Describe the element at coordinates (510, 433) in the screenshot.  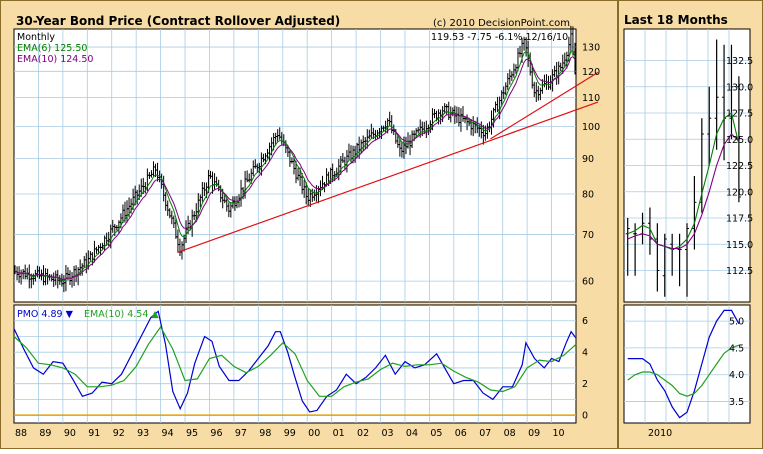
I see `x-tick-label: 08` at that location.